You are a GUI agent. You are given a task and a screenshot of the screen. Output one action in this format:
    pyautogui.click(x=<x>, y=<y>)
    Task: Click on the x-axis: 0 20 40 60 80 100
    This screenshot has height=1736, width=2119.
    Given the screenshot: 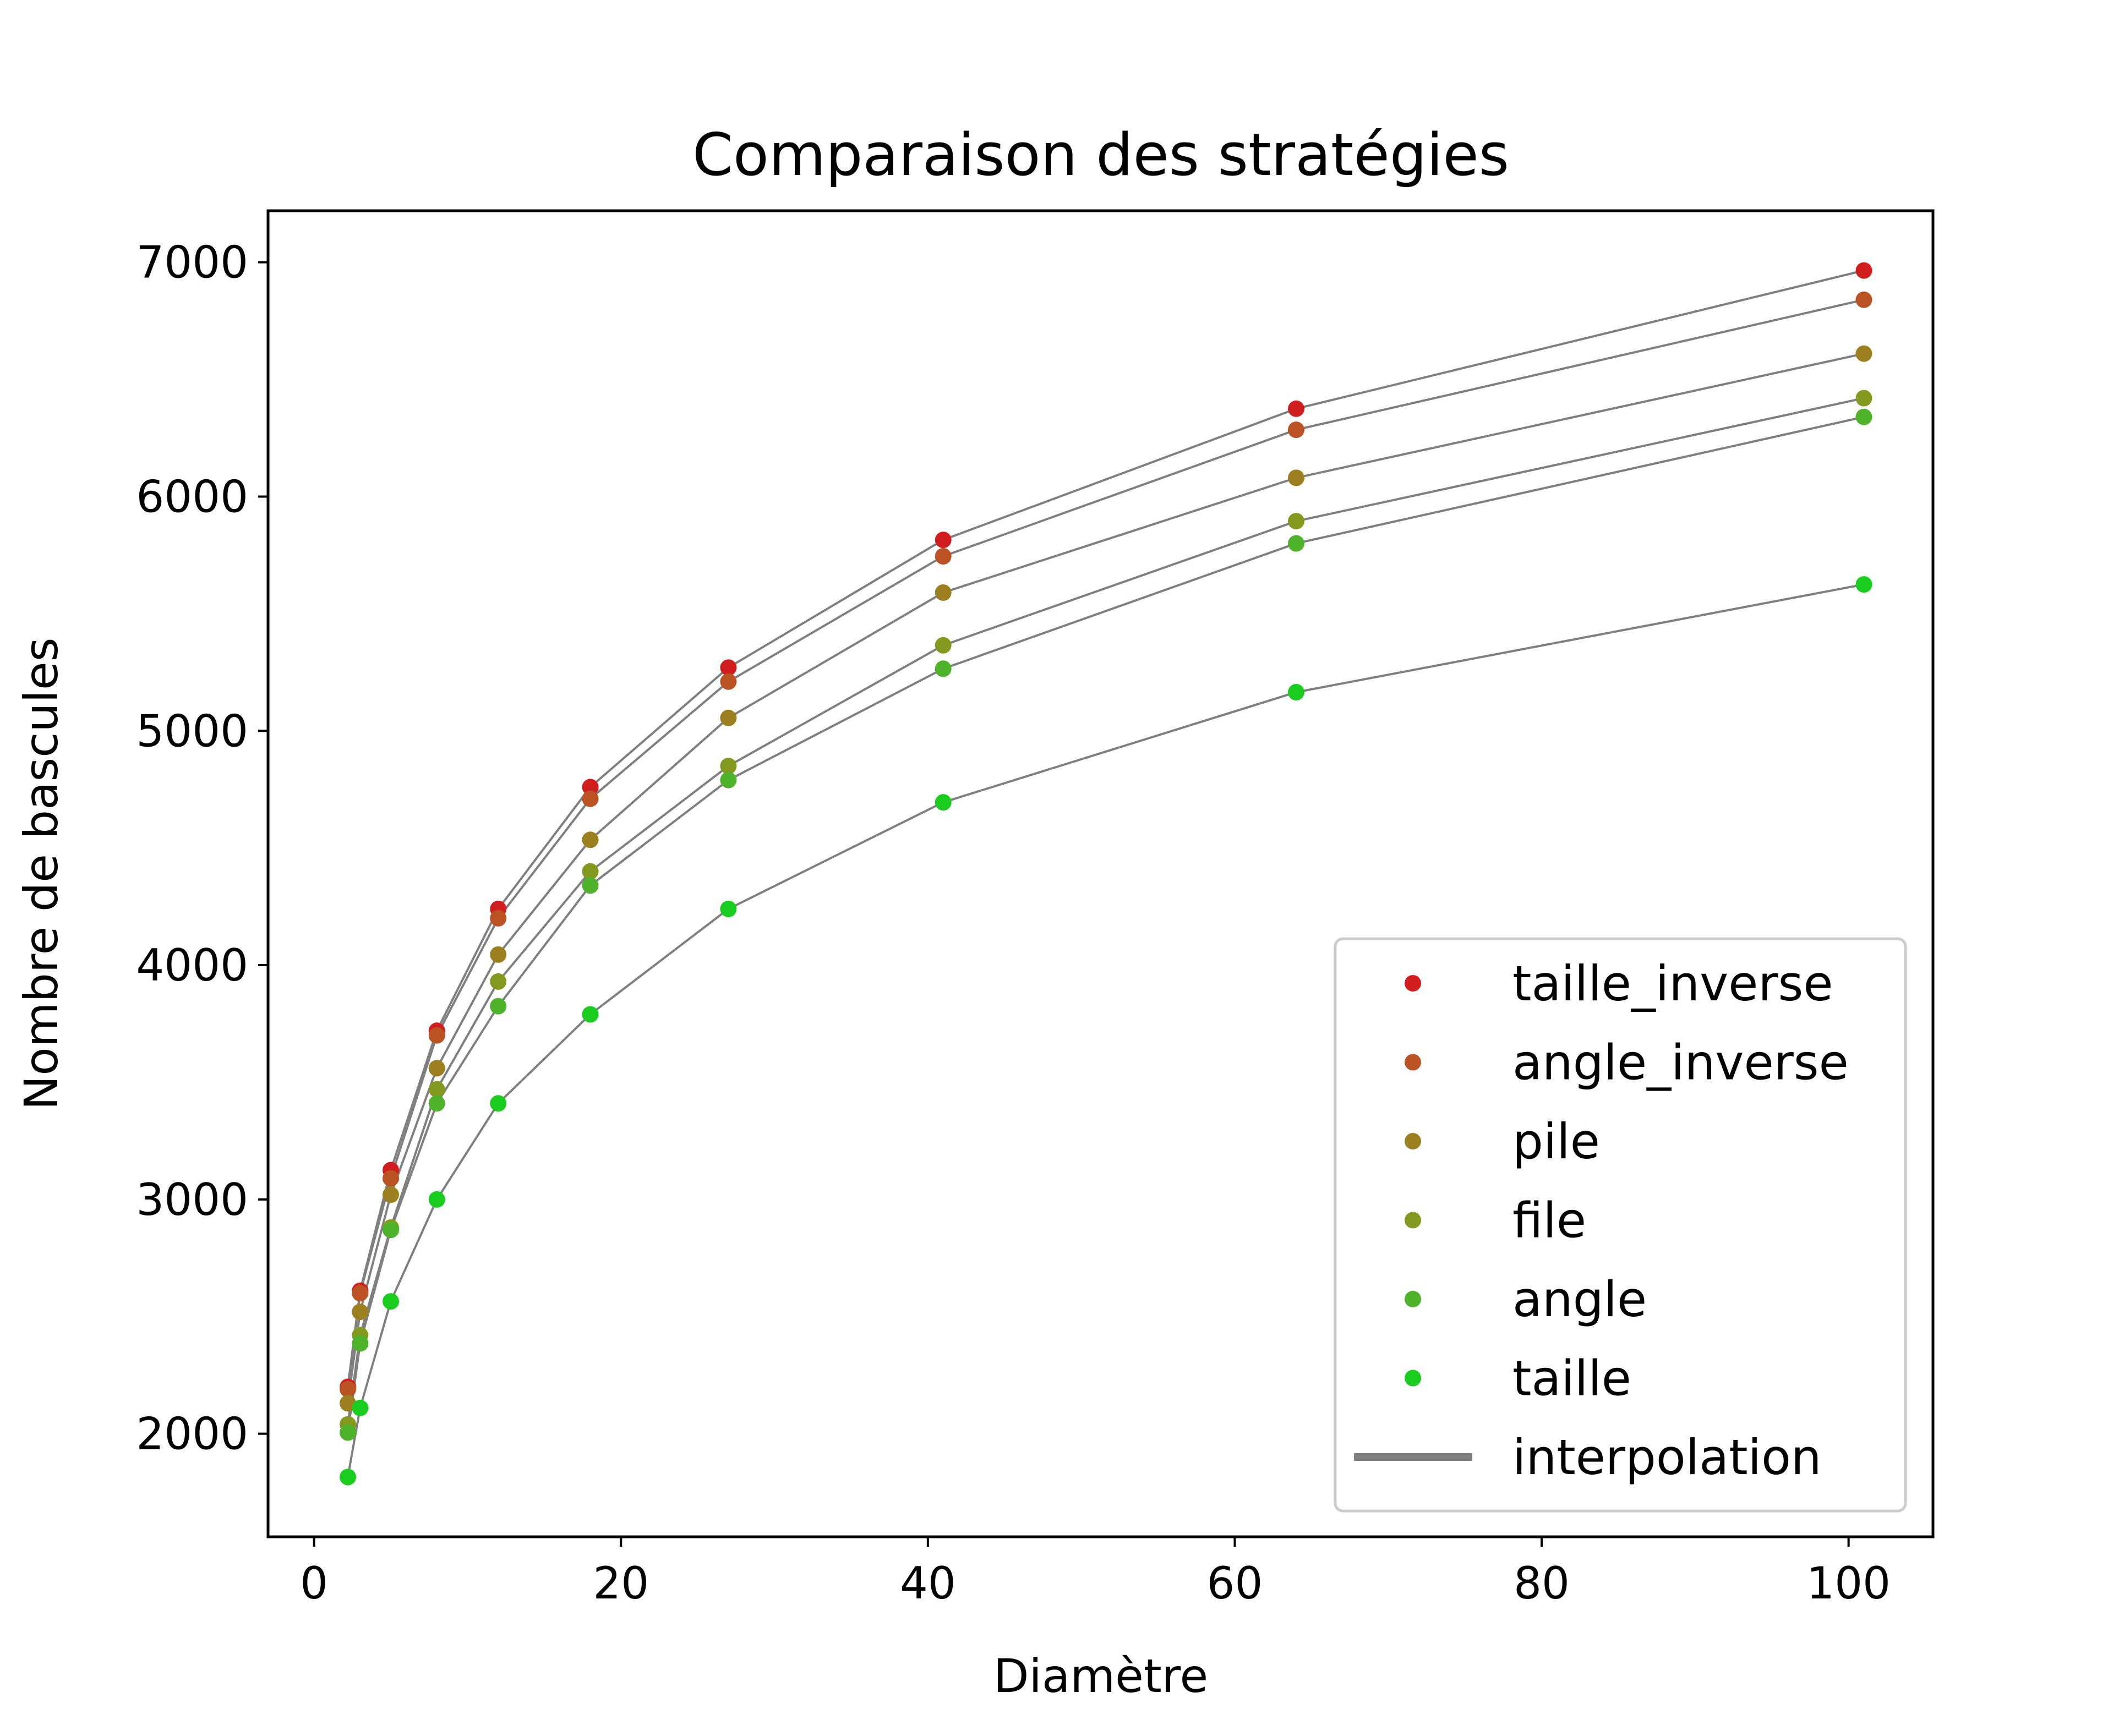 What is the action you would take?
    pyautogui.click(x=1095, y=1573)
    